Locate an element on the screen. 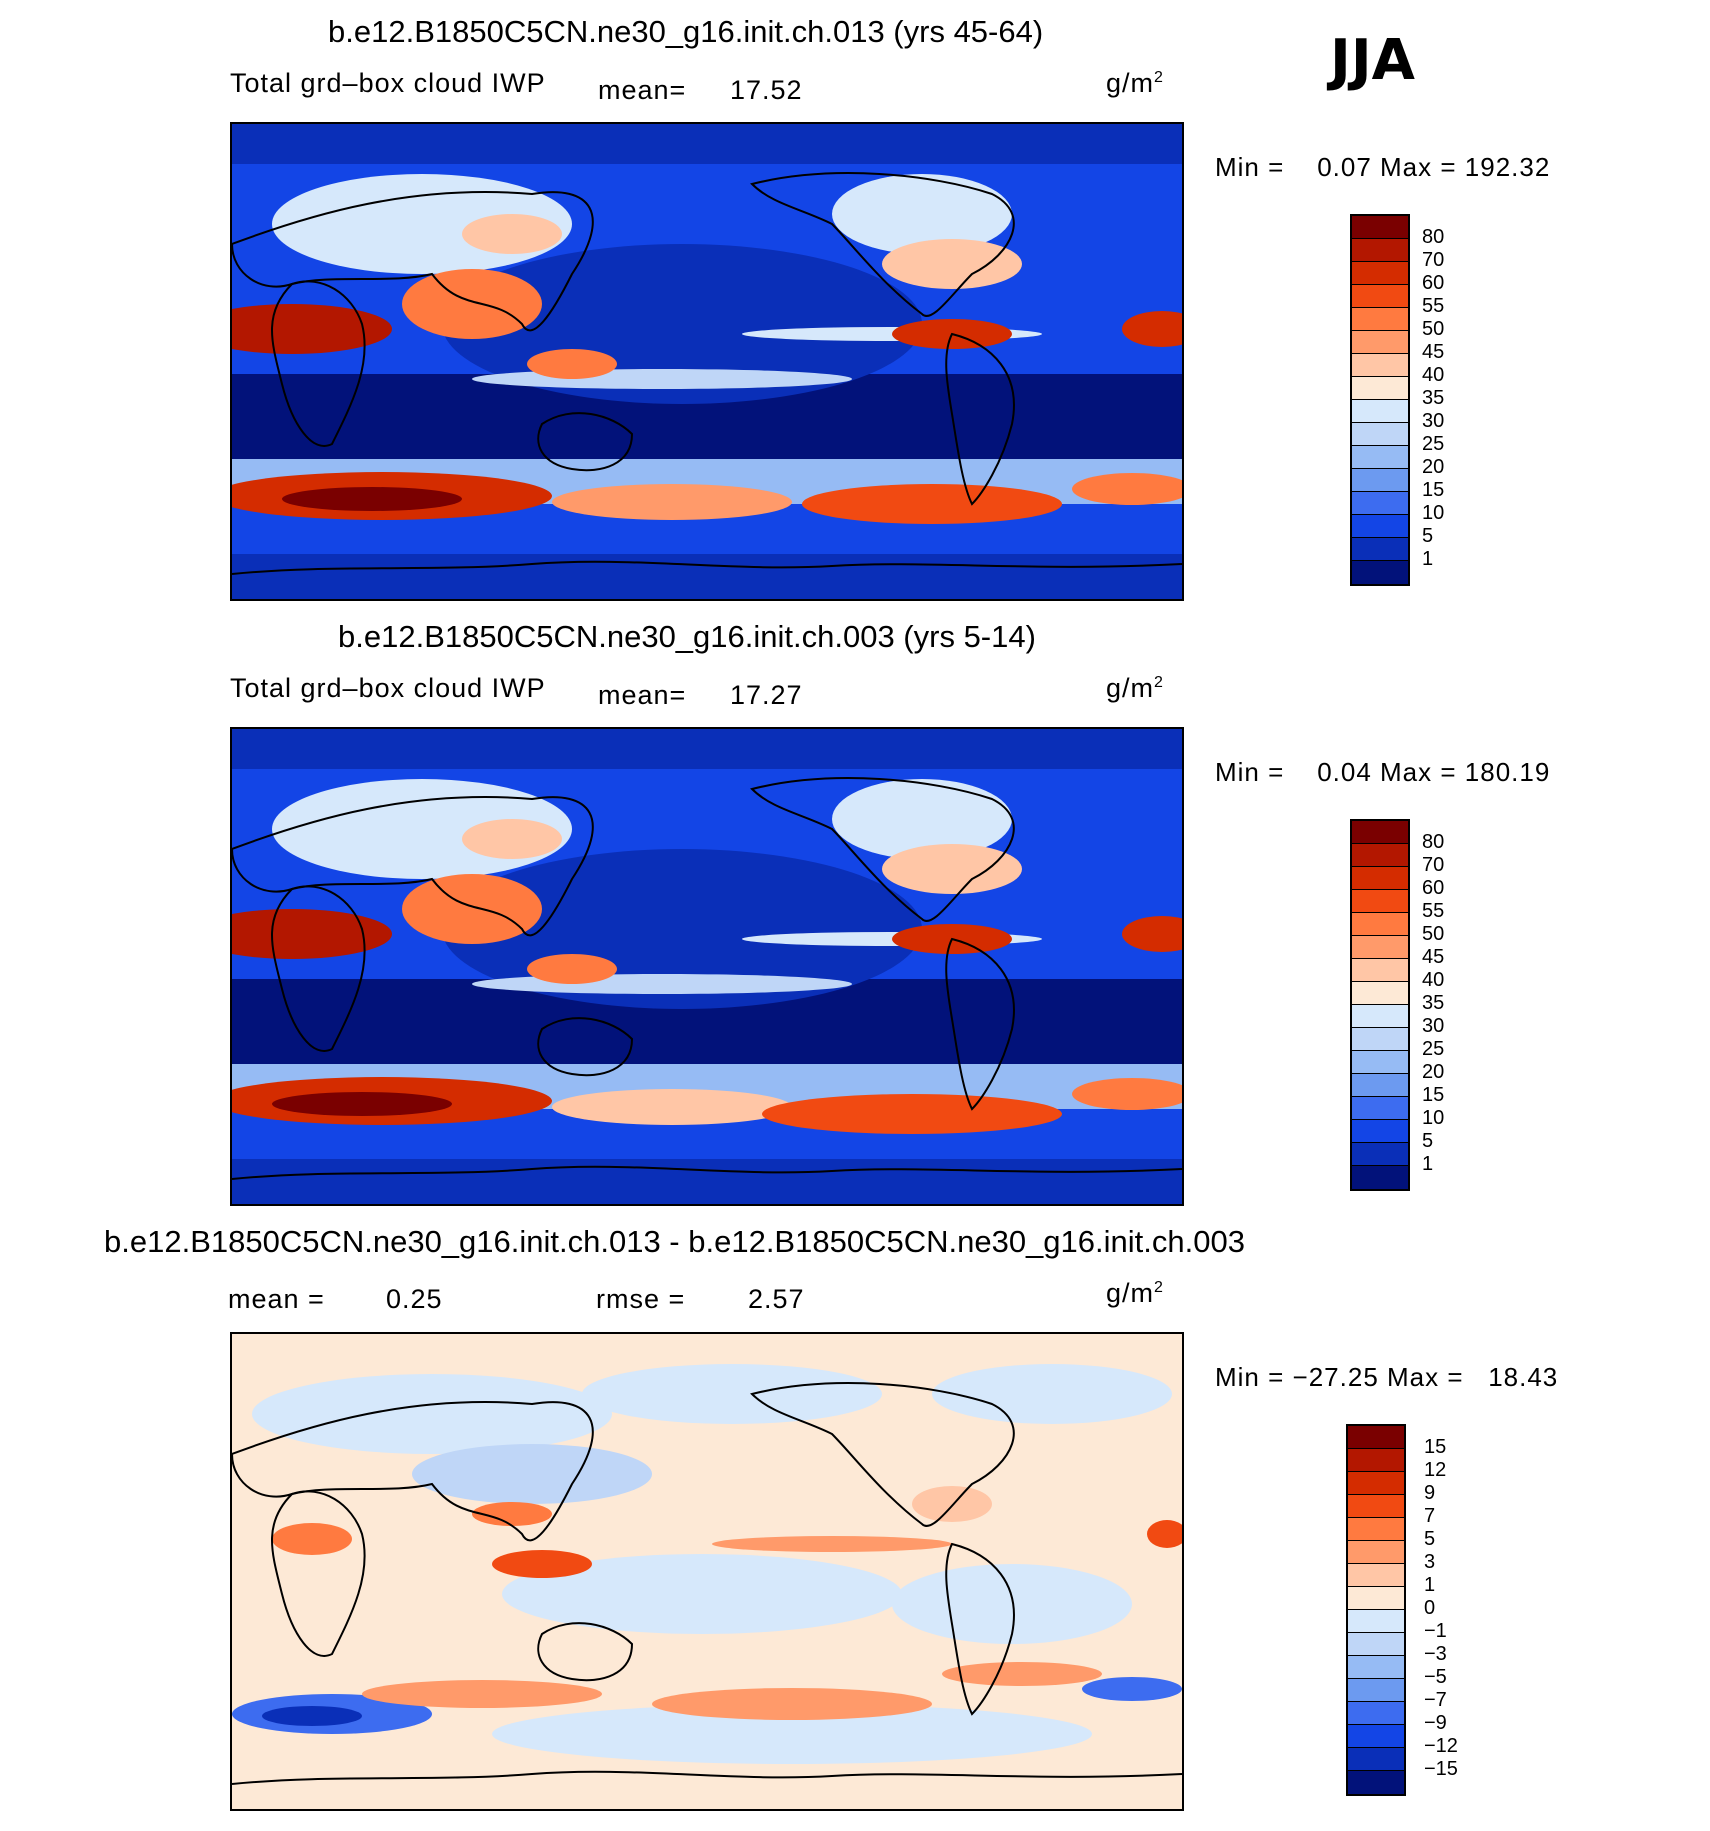  colorbar-tick: 3 is located at coordinates (1430, 1562).